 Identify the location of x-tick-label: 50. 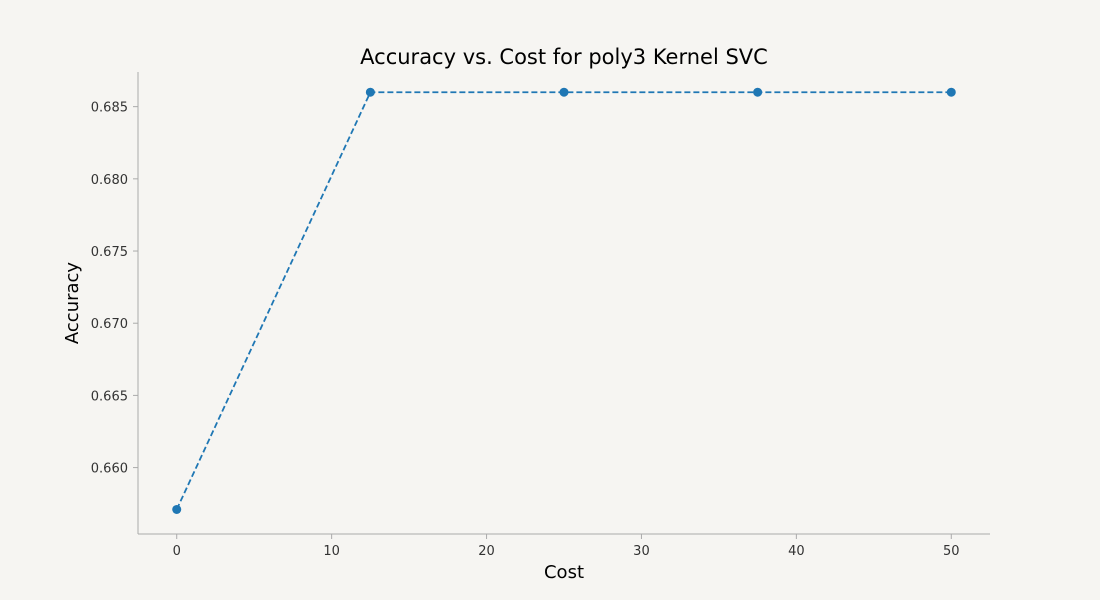
(951, 551).